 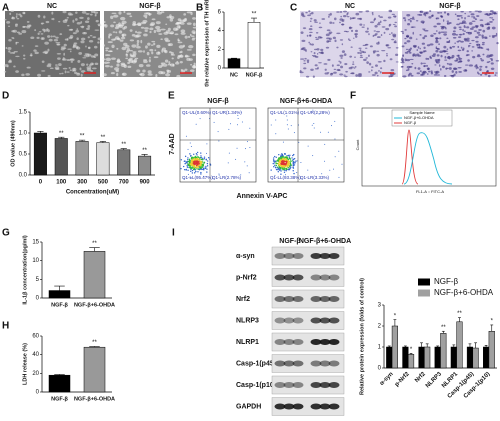 What do you see at coordinates (243, 299) in the screenshot?
I see `row-label: Nrf2` at bounding box center [243, 299].